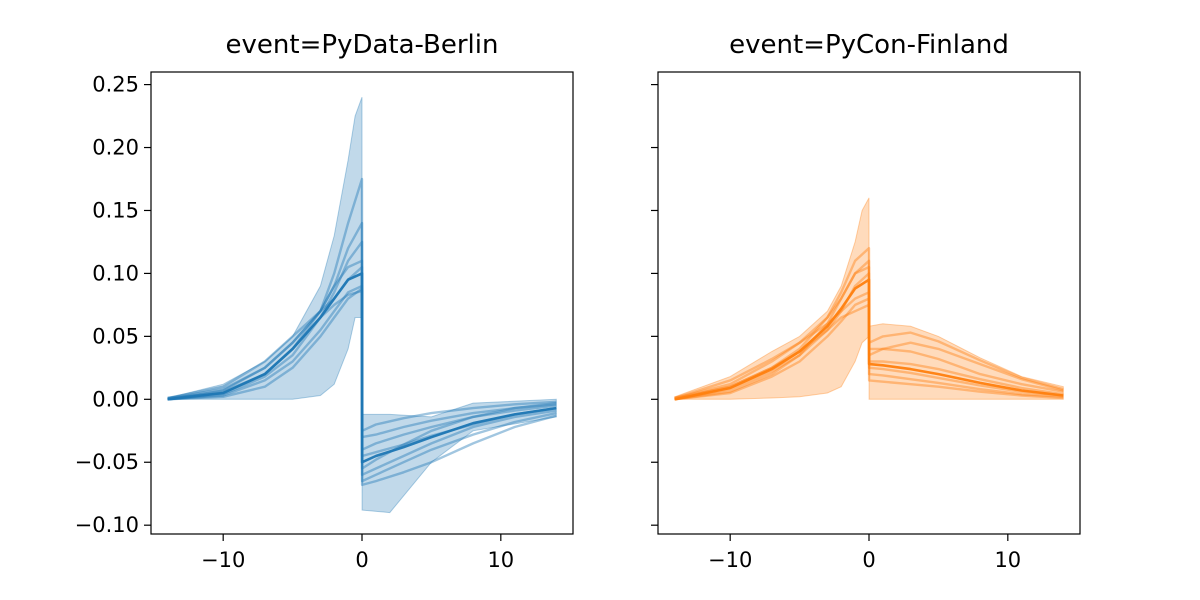 The image size is (1200, 600). What do you see at coordinates (115, 399) in the screenshot?
I see `y-tick-label: 0.00` at bounding box center [115, 399].